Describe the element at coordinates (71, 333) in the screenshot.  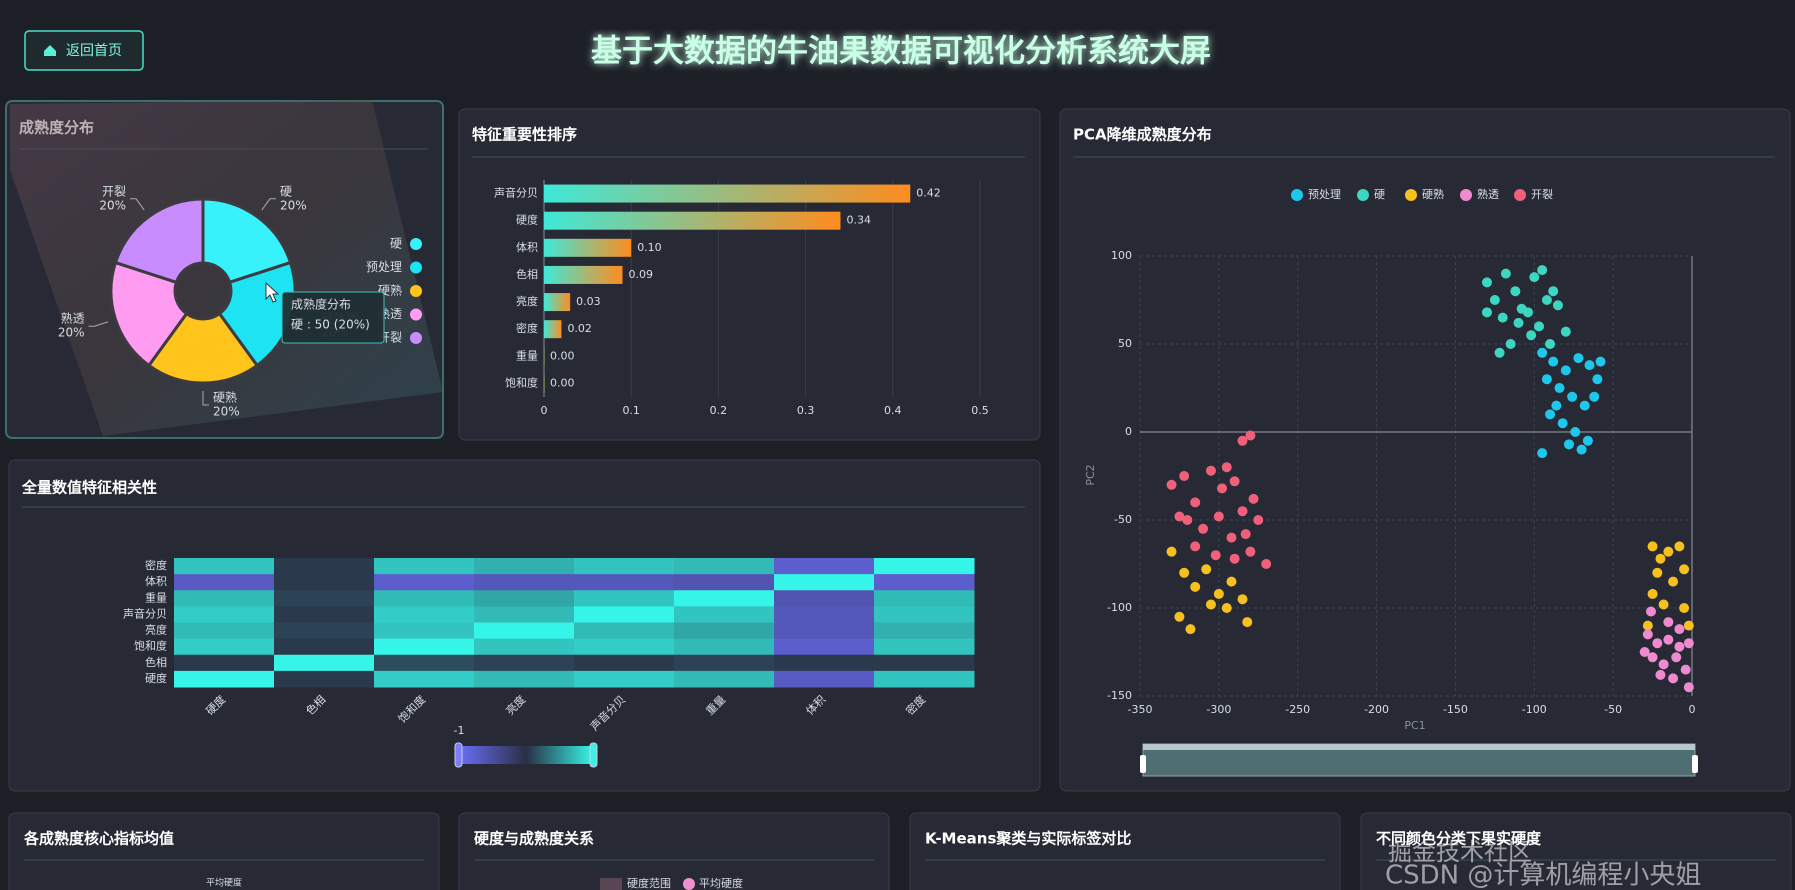
I see `slice-value-label: 20%` at that location.